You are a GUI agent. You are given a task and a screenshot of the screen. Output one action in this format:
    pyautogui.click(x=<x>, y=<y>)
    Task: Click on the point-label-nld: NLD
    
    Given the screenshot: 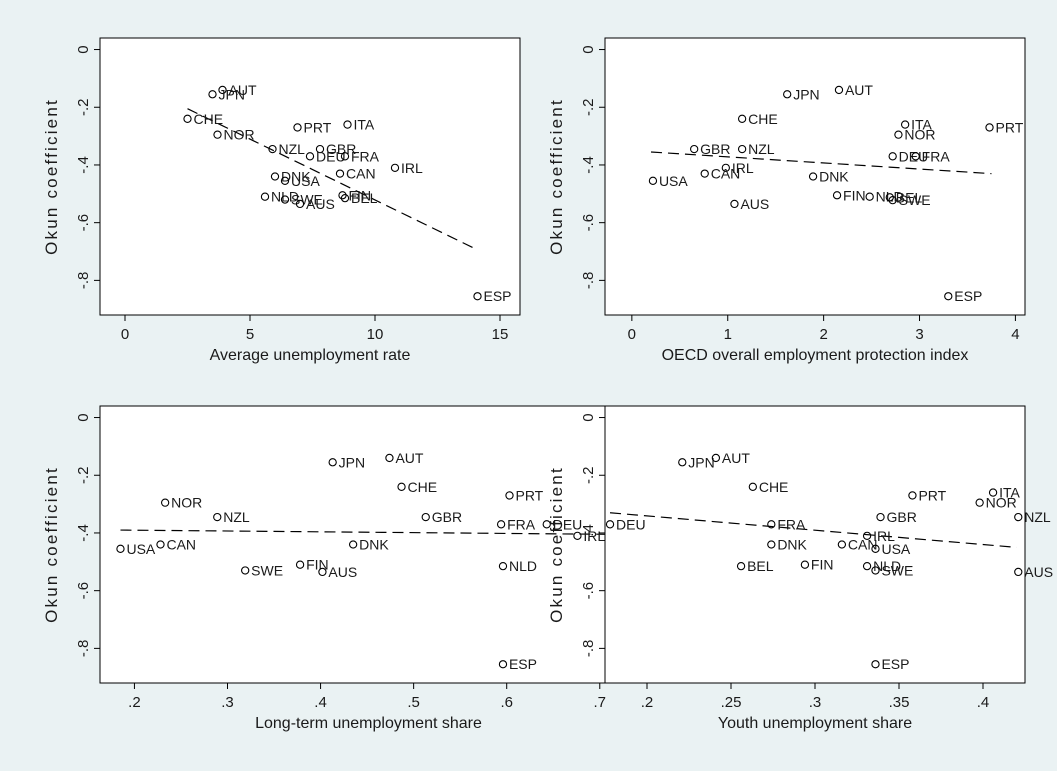 What is the action you would take?
    pyautogui.click(x=523, y=566)
    